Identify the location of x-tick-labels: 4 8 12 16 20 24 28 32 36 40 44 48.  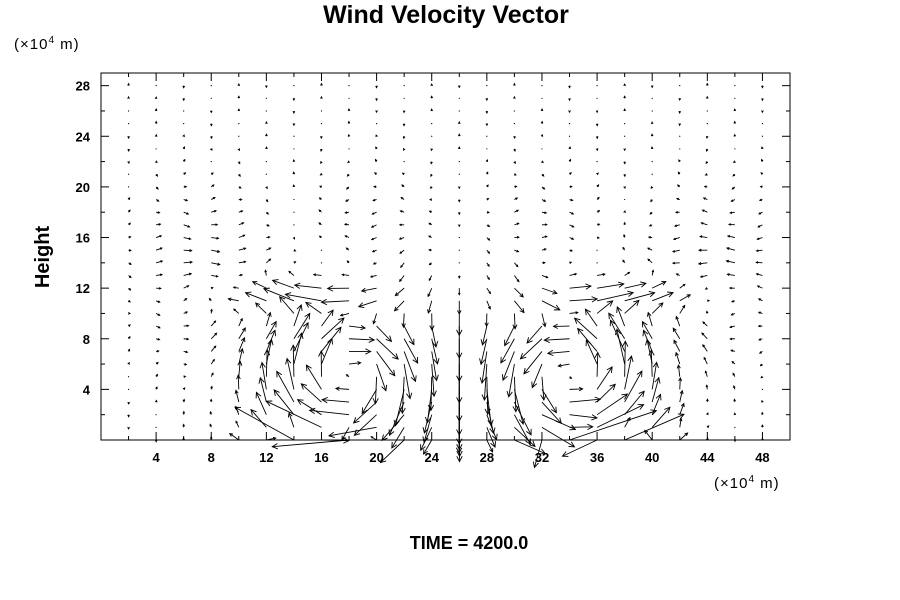
(461, 457).